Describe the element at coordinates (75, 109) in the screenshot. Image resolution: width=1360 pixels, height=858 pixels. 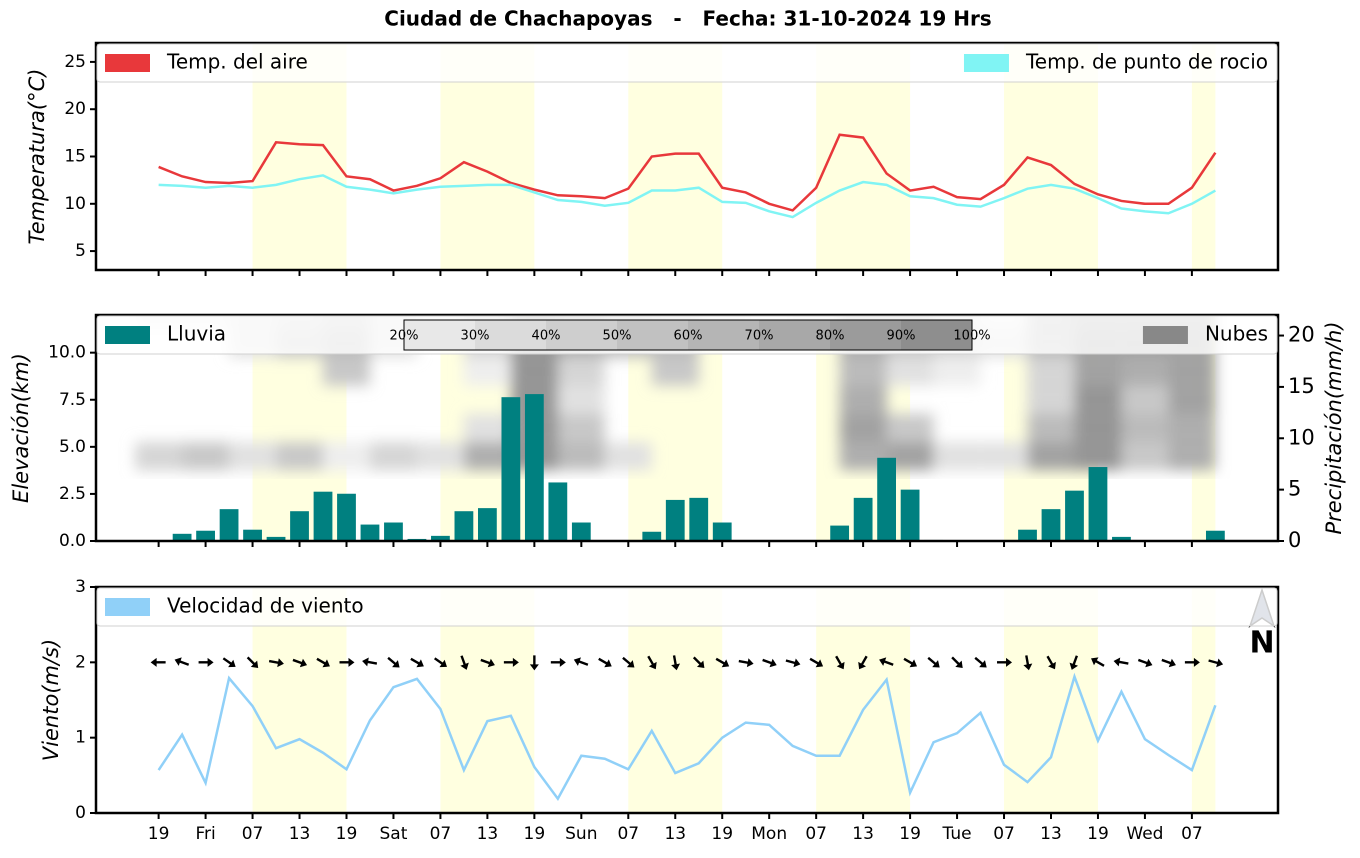
I see `y-tick-label: 20` at that location.